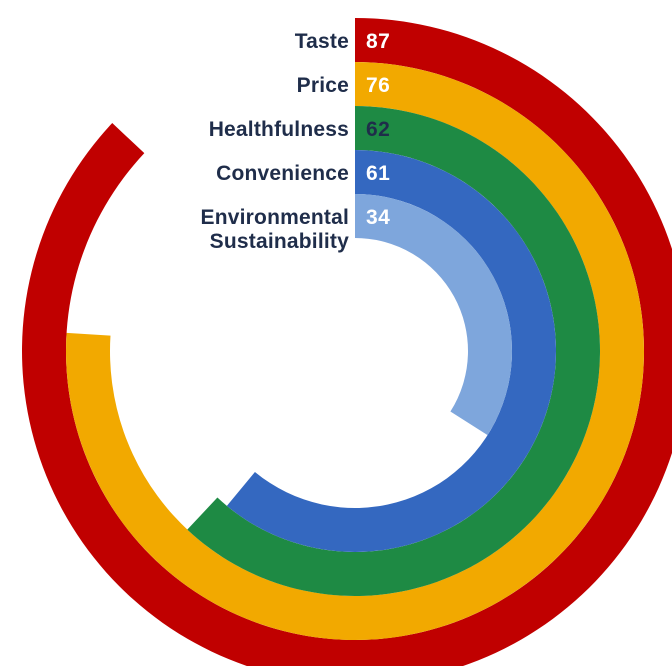 Image resolution: width=672 pixels, height=666 pixels. What do you see at coordinates (378, 85) in the screenshot?
I see `value-label-price: 76` at bounding box center [378, 85].